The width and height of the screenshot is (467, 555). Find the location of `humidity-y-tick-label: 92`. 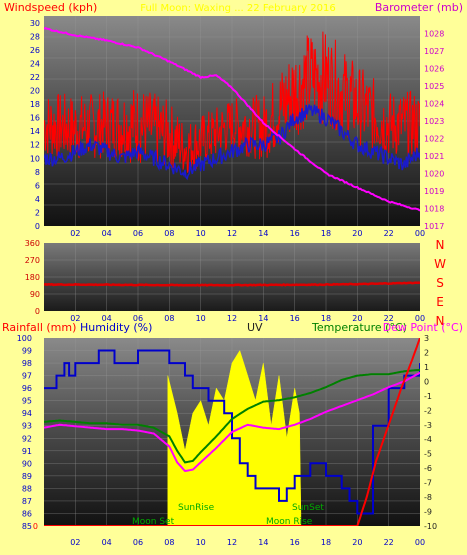

humidity-y-tick-label: 92 is located at coordinates (27, 438).